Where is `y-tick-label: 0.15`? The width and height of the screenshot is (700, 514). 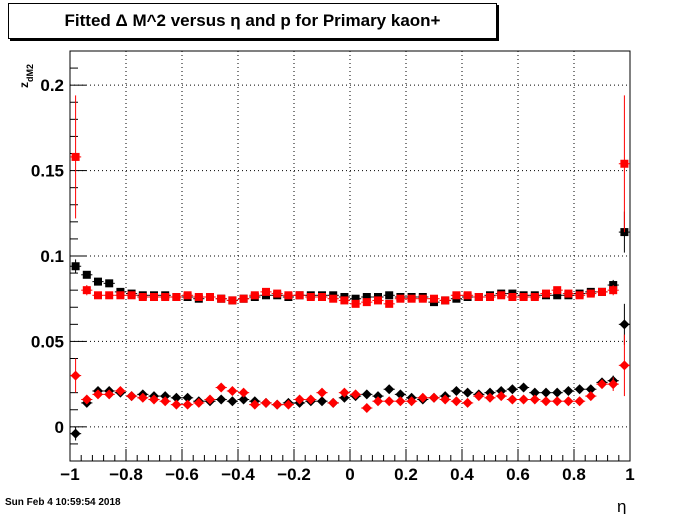 y-tick-label: 0.15 is located at coordinates (47, 171).